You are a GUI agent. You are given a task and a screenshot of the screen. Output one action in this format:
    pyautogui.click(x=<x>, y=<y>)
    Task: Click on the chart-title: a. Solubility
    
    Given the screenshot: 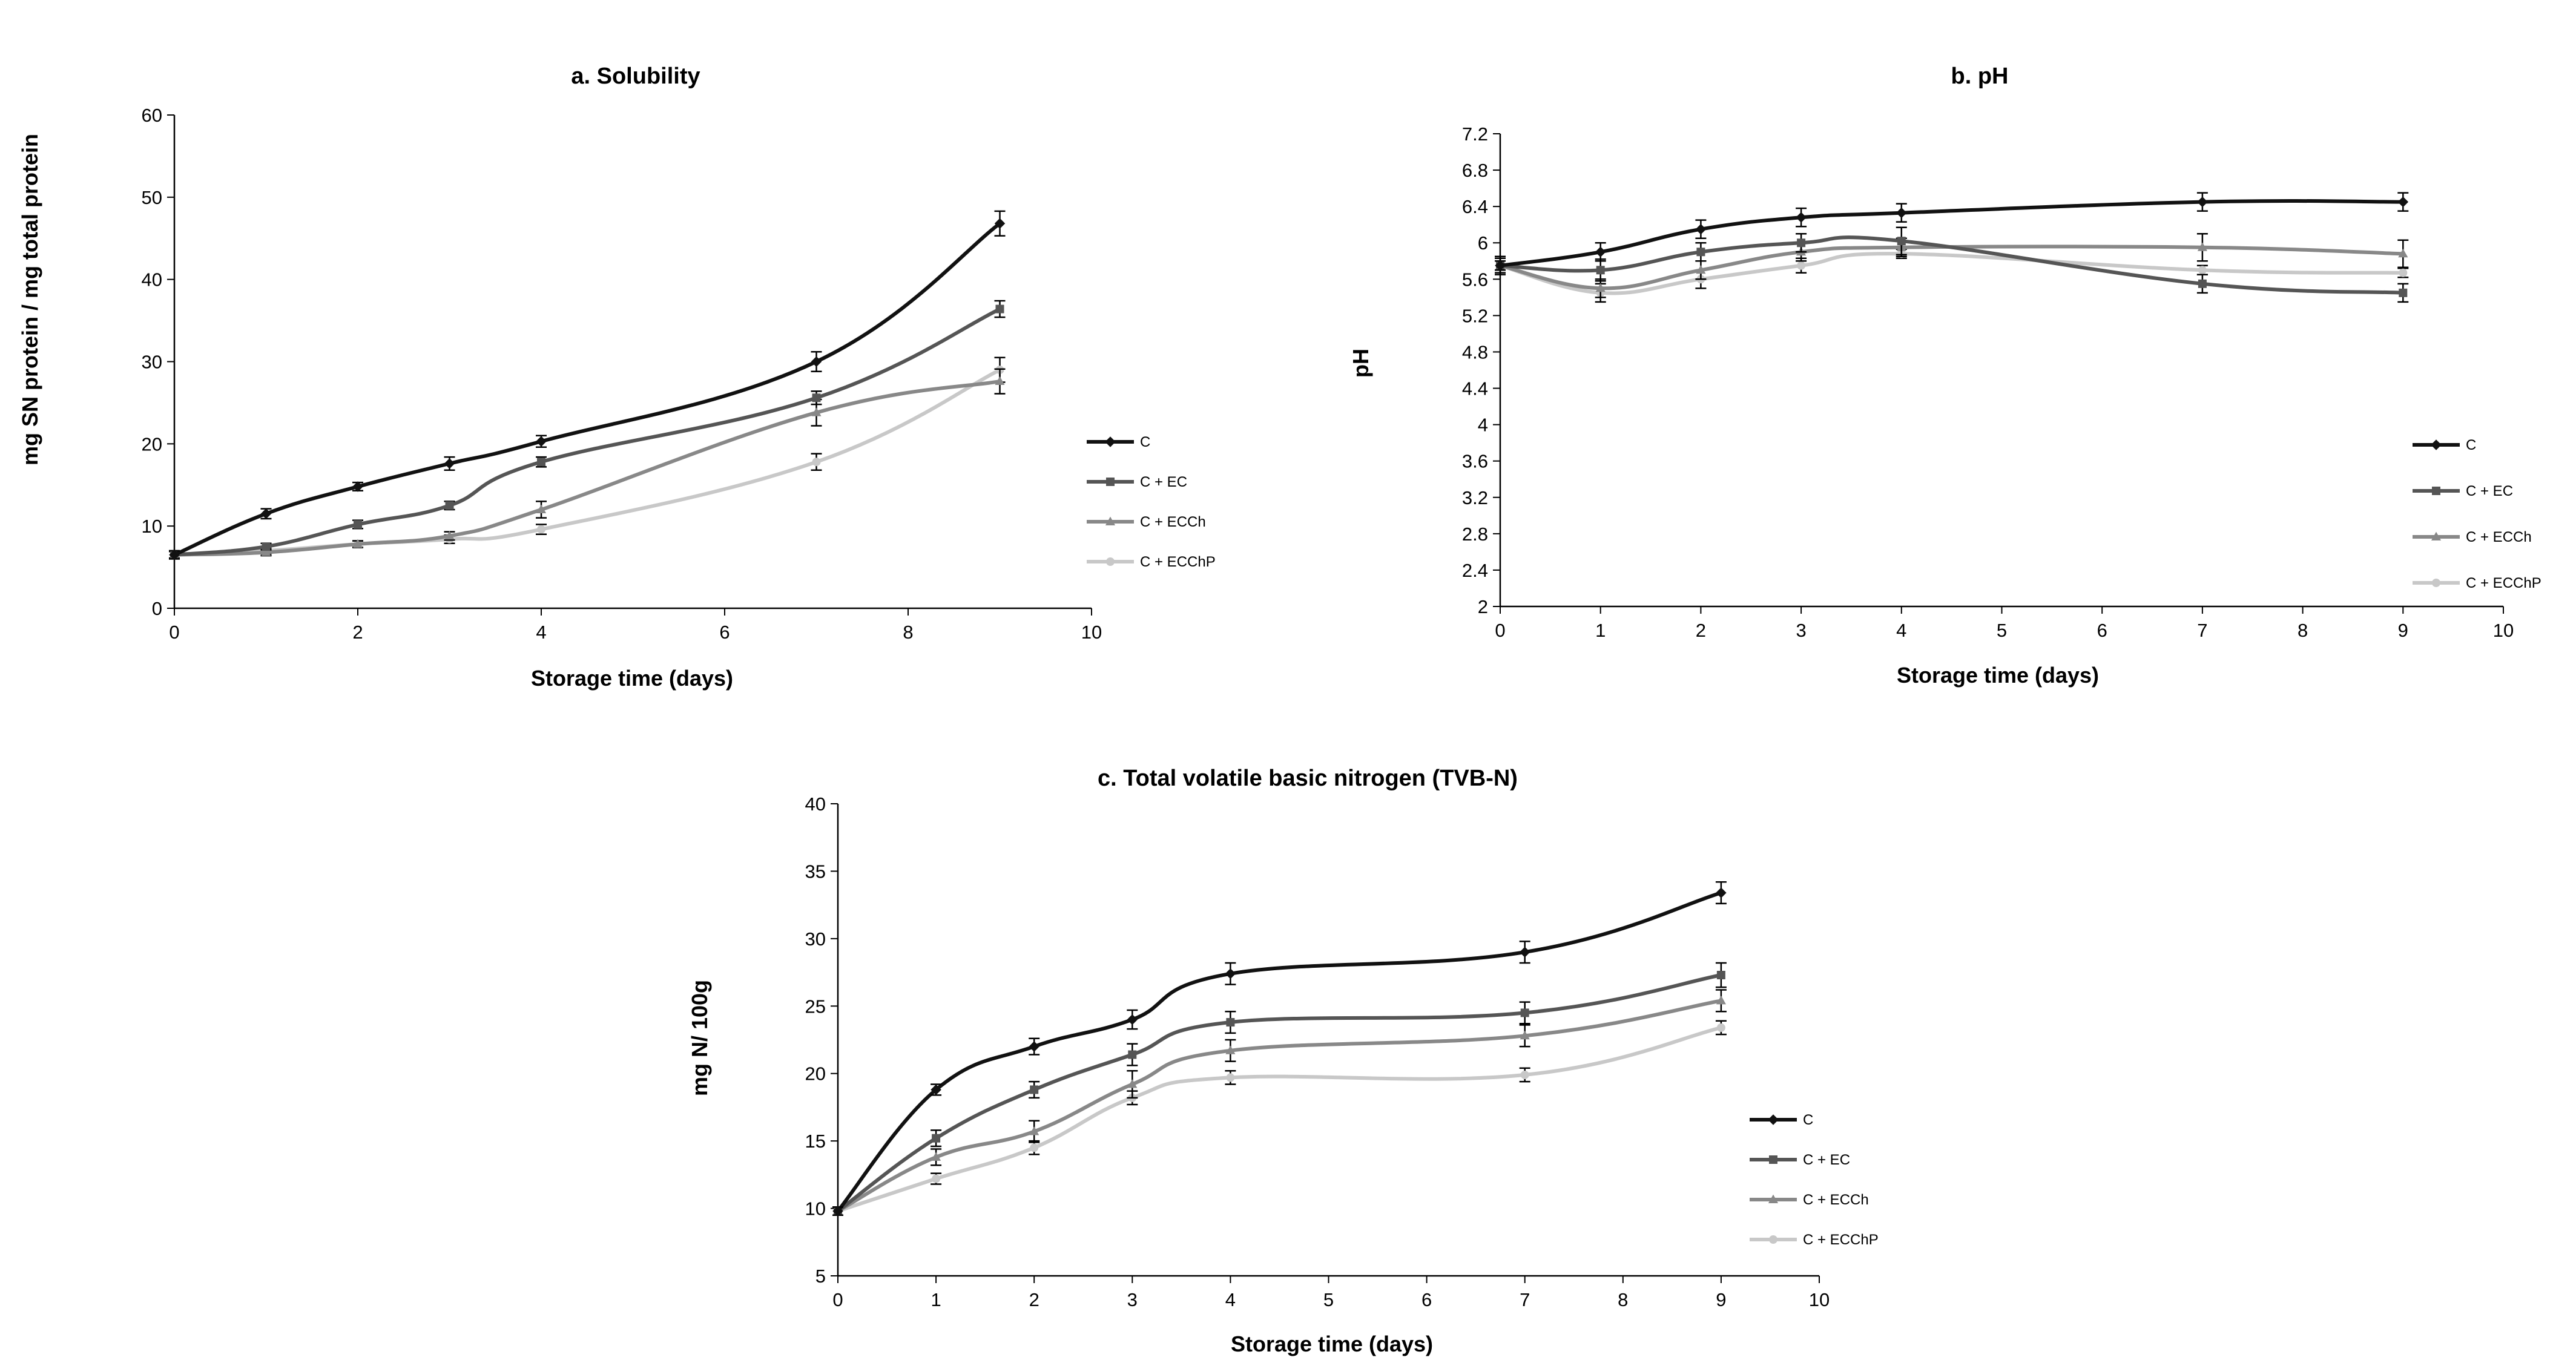 What is the action you would take?
    pyautogui.click(x=635, y=76)
    